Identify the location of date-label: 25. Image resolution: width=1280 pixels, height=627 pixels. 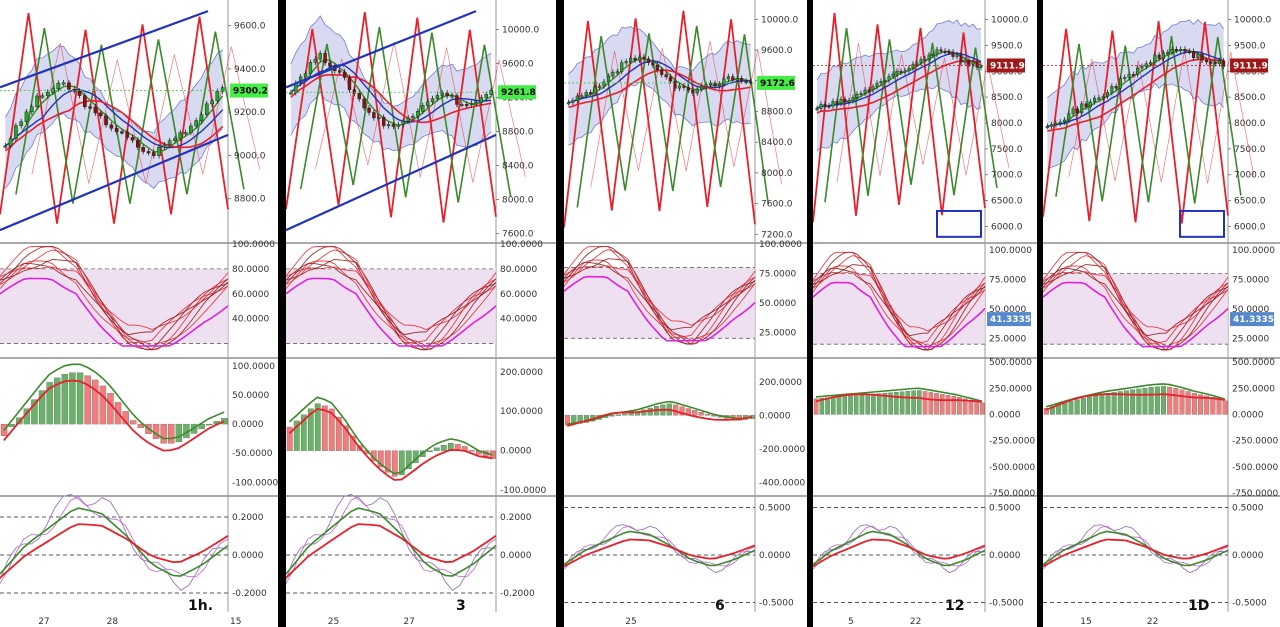
(630, 622).